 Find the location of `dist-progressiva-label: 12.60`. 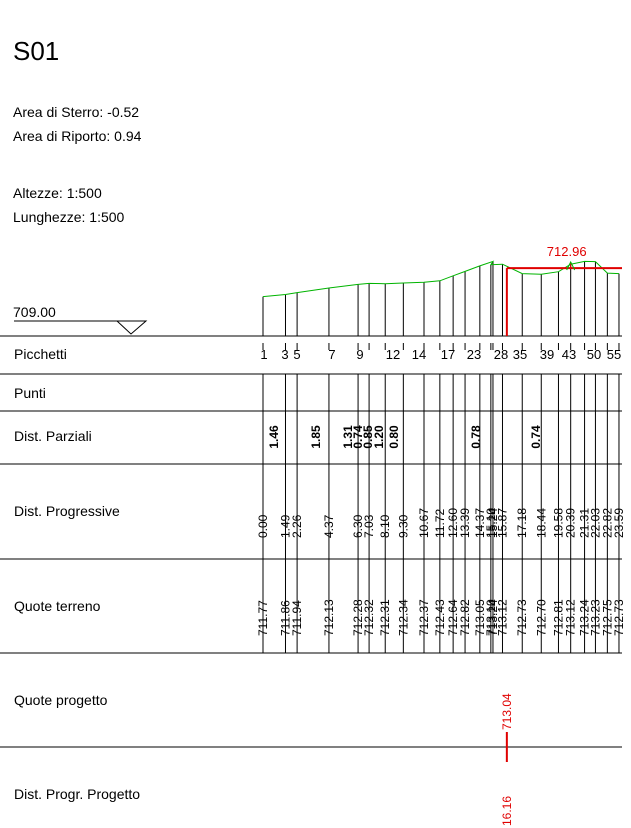

dist-progressiva-label: 12.60 is located at coordinates (453, 523).